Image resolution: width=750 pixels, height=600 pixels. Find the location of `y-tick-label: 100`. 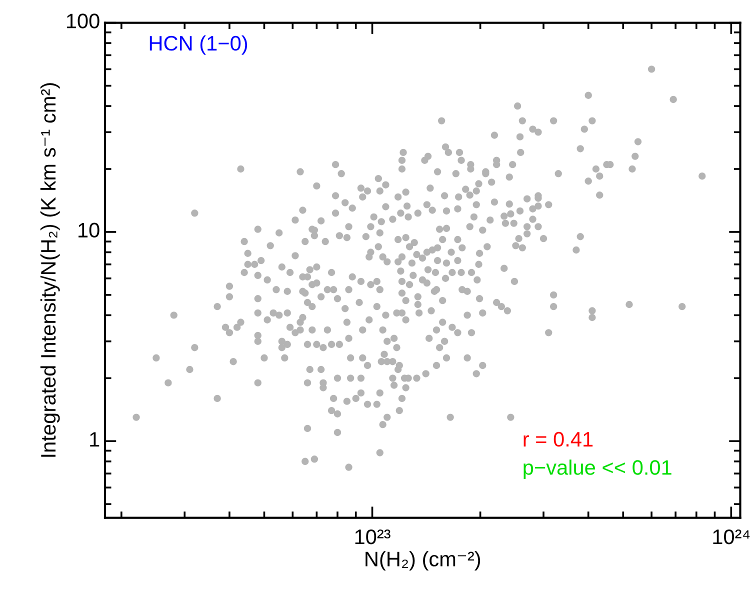

y-tick-label: 100 is located at coordinates (83, 21).